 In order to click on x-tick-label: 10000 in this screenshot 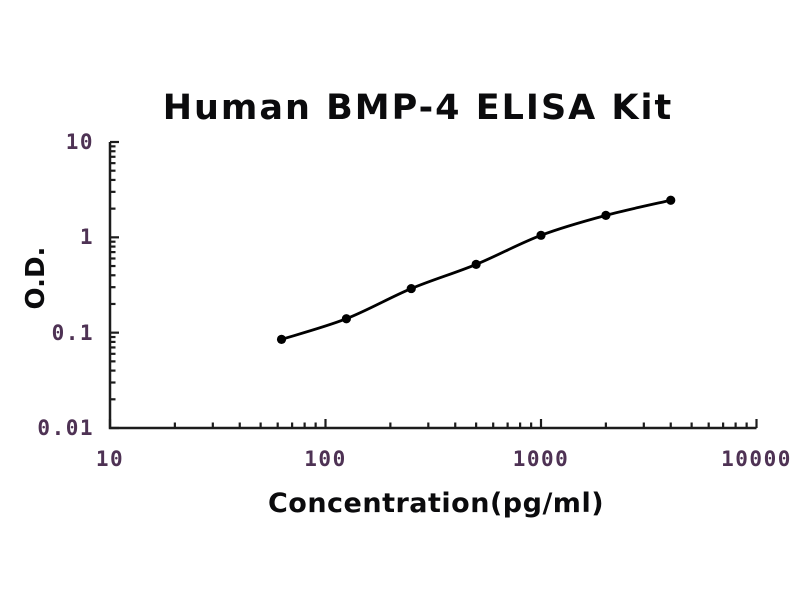, I will do `click(756, 459)`.